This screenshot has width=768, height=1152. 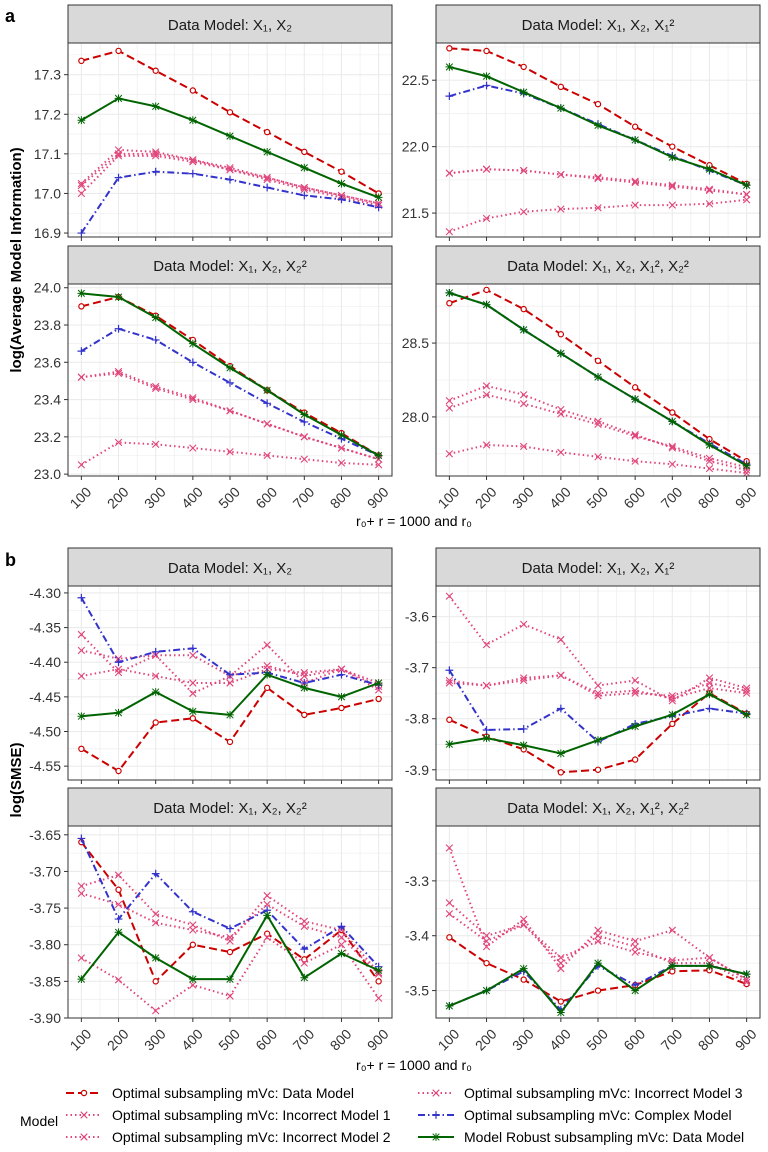 I want to click on y-tick-label: -3.70, so click(x=45, y=871).